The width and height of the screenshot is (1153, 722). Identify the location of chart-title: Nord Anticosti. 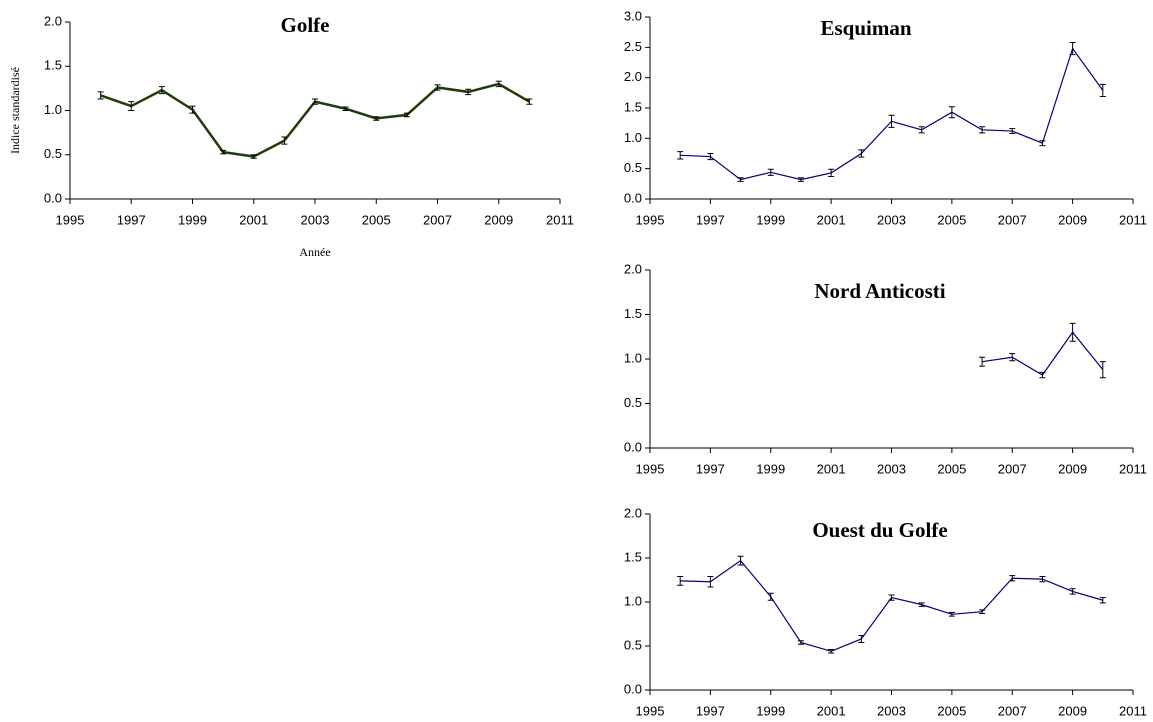
(879, 291).